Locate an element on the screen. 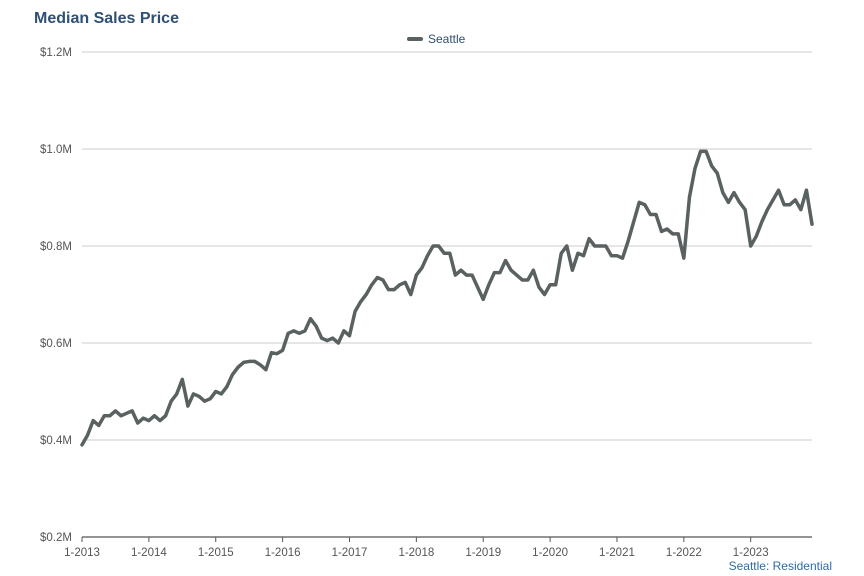 This screenshot has height=576, width=864. y-tick-label: $0.8M is located at coordinates (56, 247).